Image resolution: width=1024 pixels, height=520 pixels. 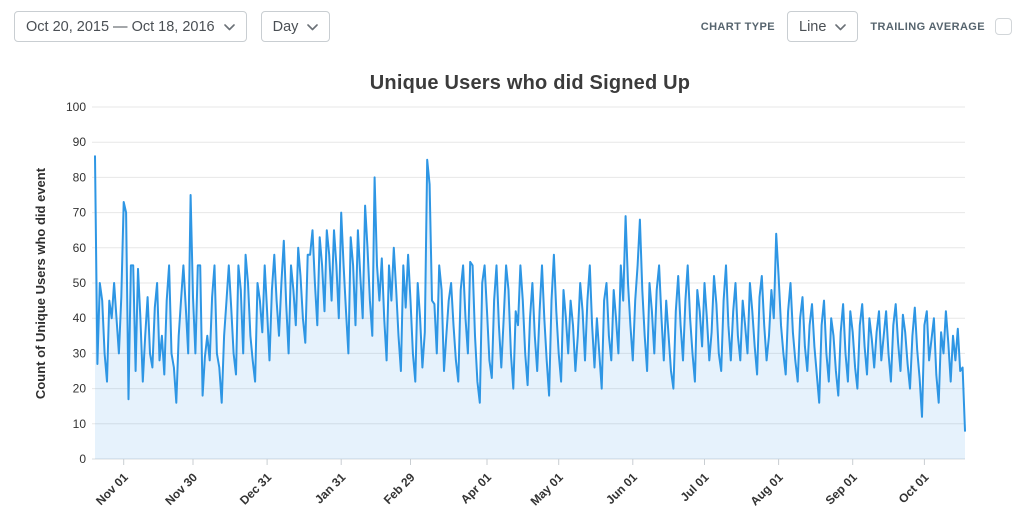 What do you see at coordinates (112, 489) in the screenshot?
I see `x-tick-label: Nov 01` at bounding box center [112, 489].